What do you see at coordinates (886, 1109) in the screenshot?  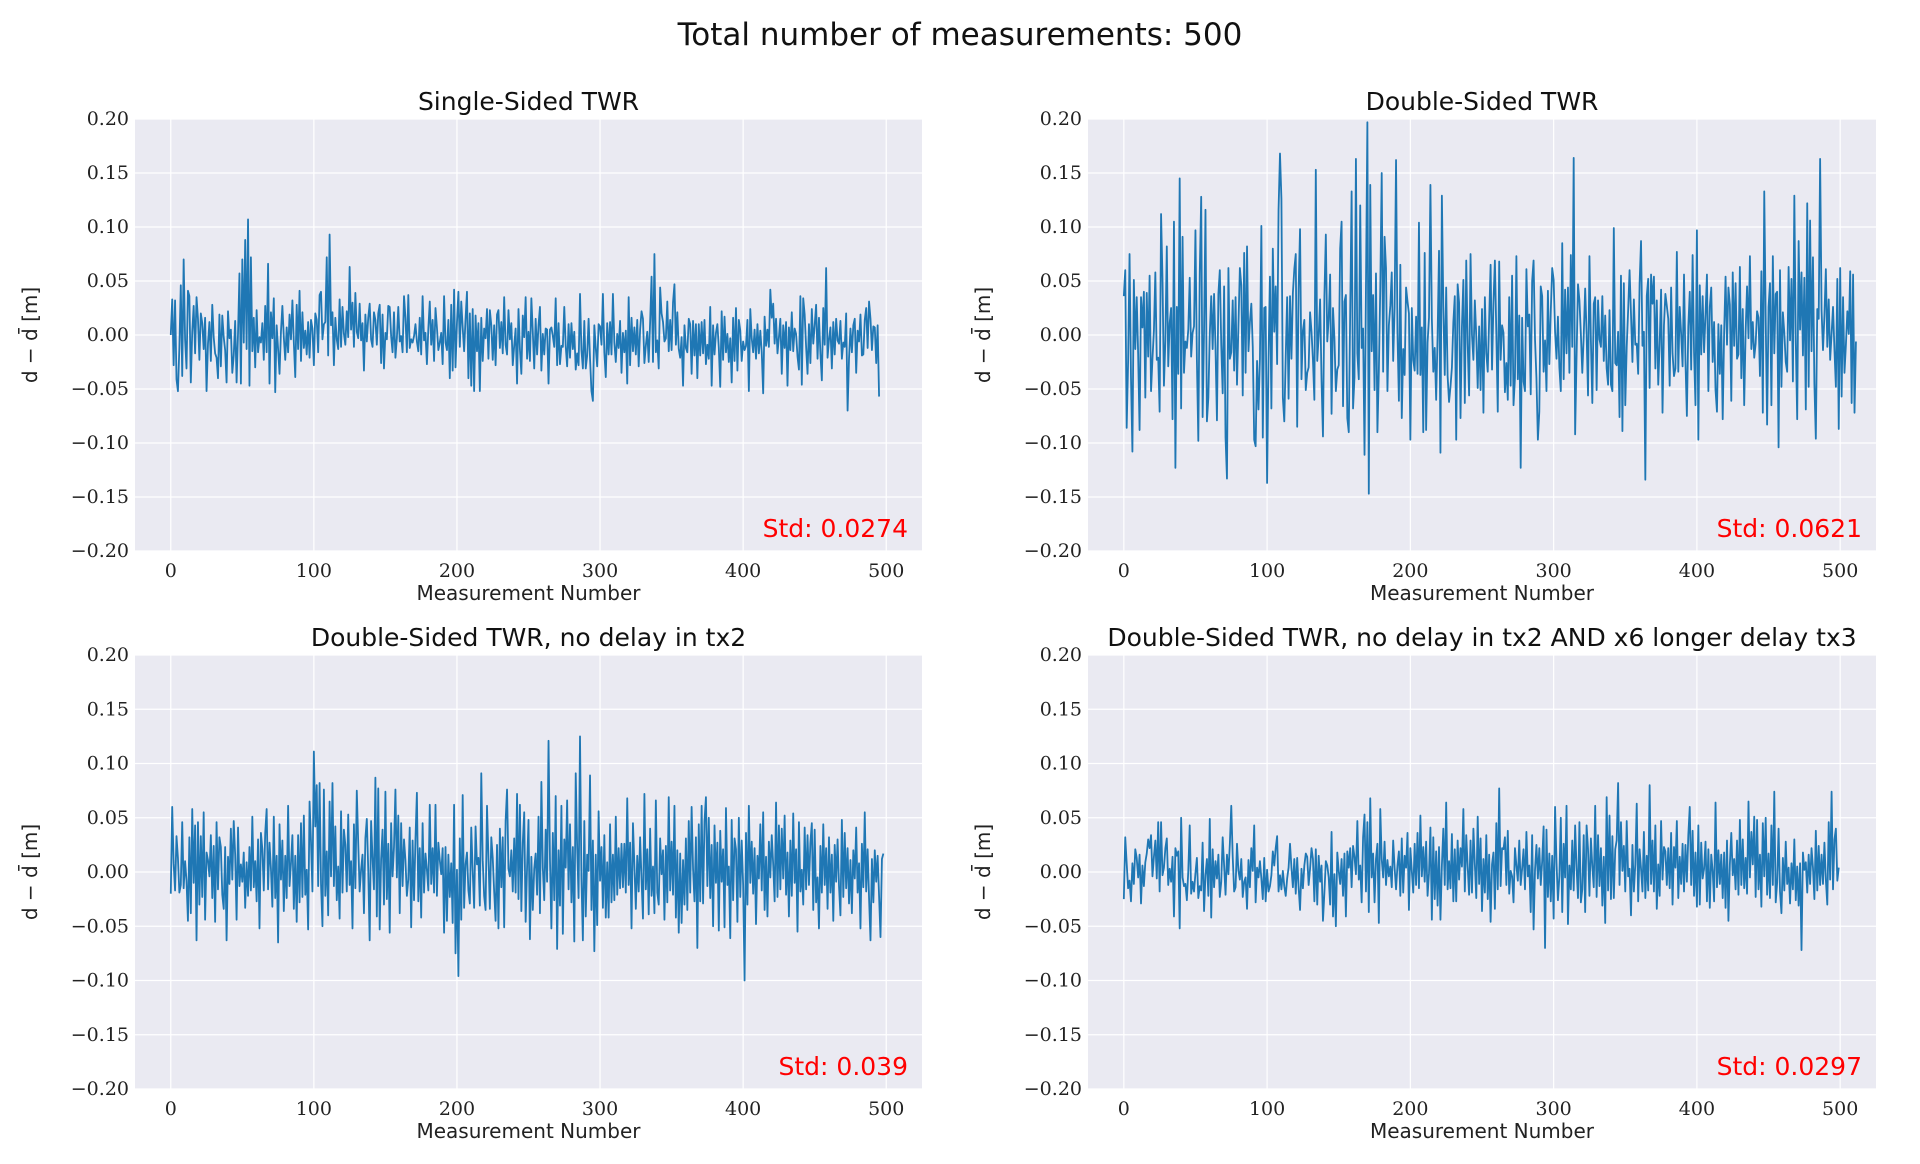 I see `chart-3-x-tick-label: 500` at bounding box center [886, 1109].